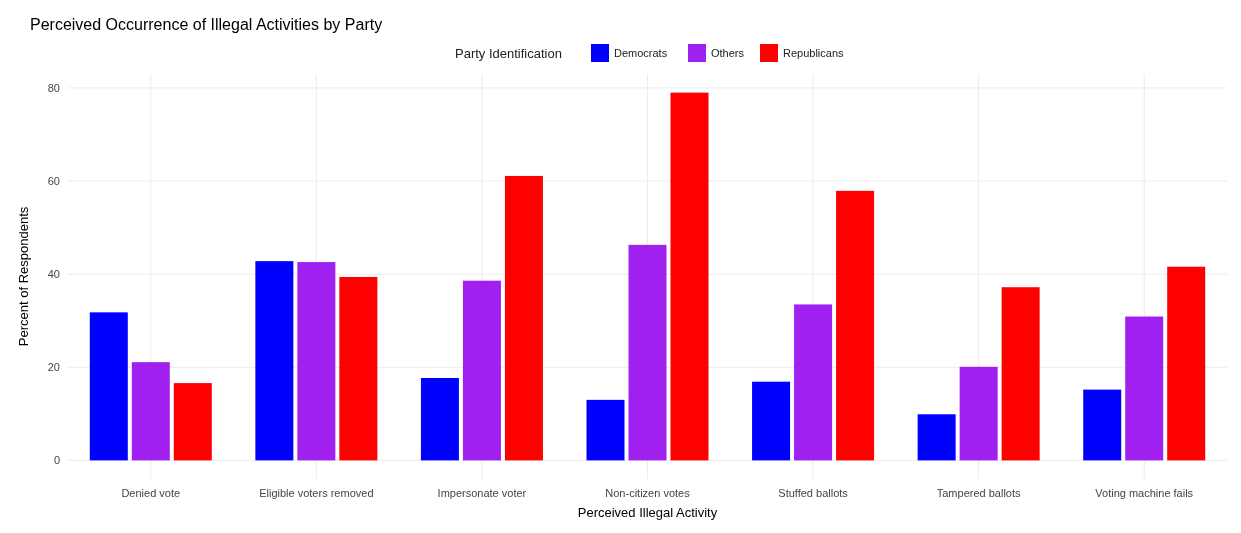 The width and height of the screenshot is (1241, 533). What do you see at coordinates (979, 493) in the screenshot?
I see `x-tick-label: Tampered ballots` at bounding box center [979, 493].